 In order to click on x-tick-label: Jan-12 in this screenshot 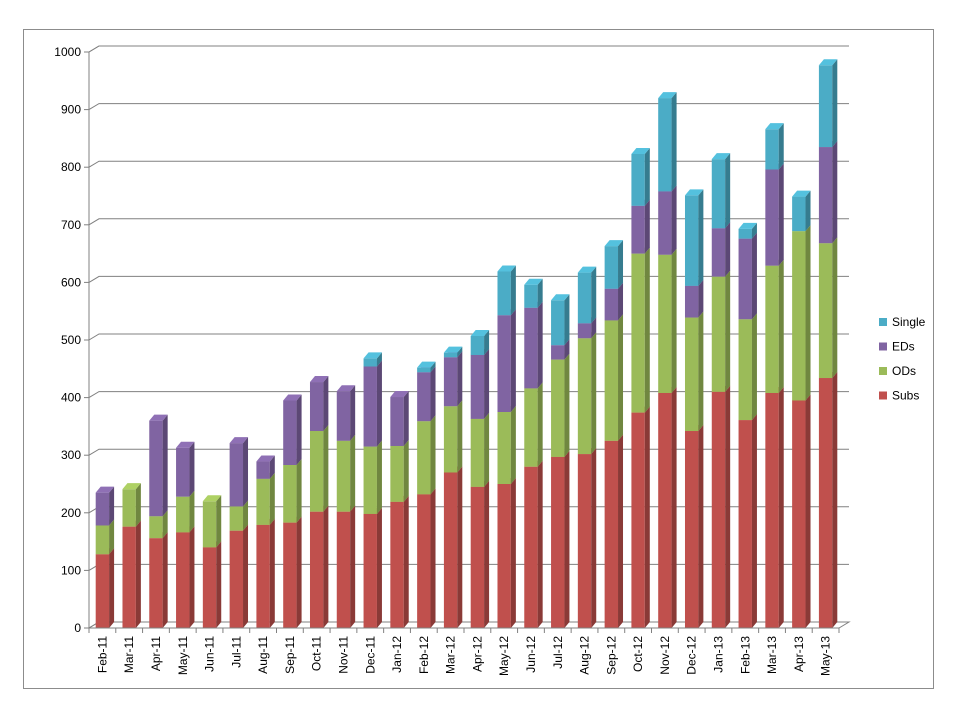, I will do `click(397, 654)`.